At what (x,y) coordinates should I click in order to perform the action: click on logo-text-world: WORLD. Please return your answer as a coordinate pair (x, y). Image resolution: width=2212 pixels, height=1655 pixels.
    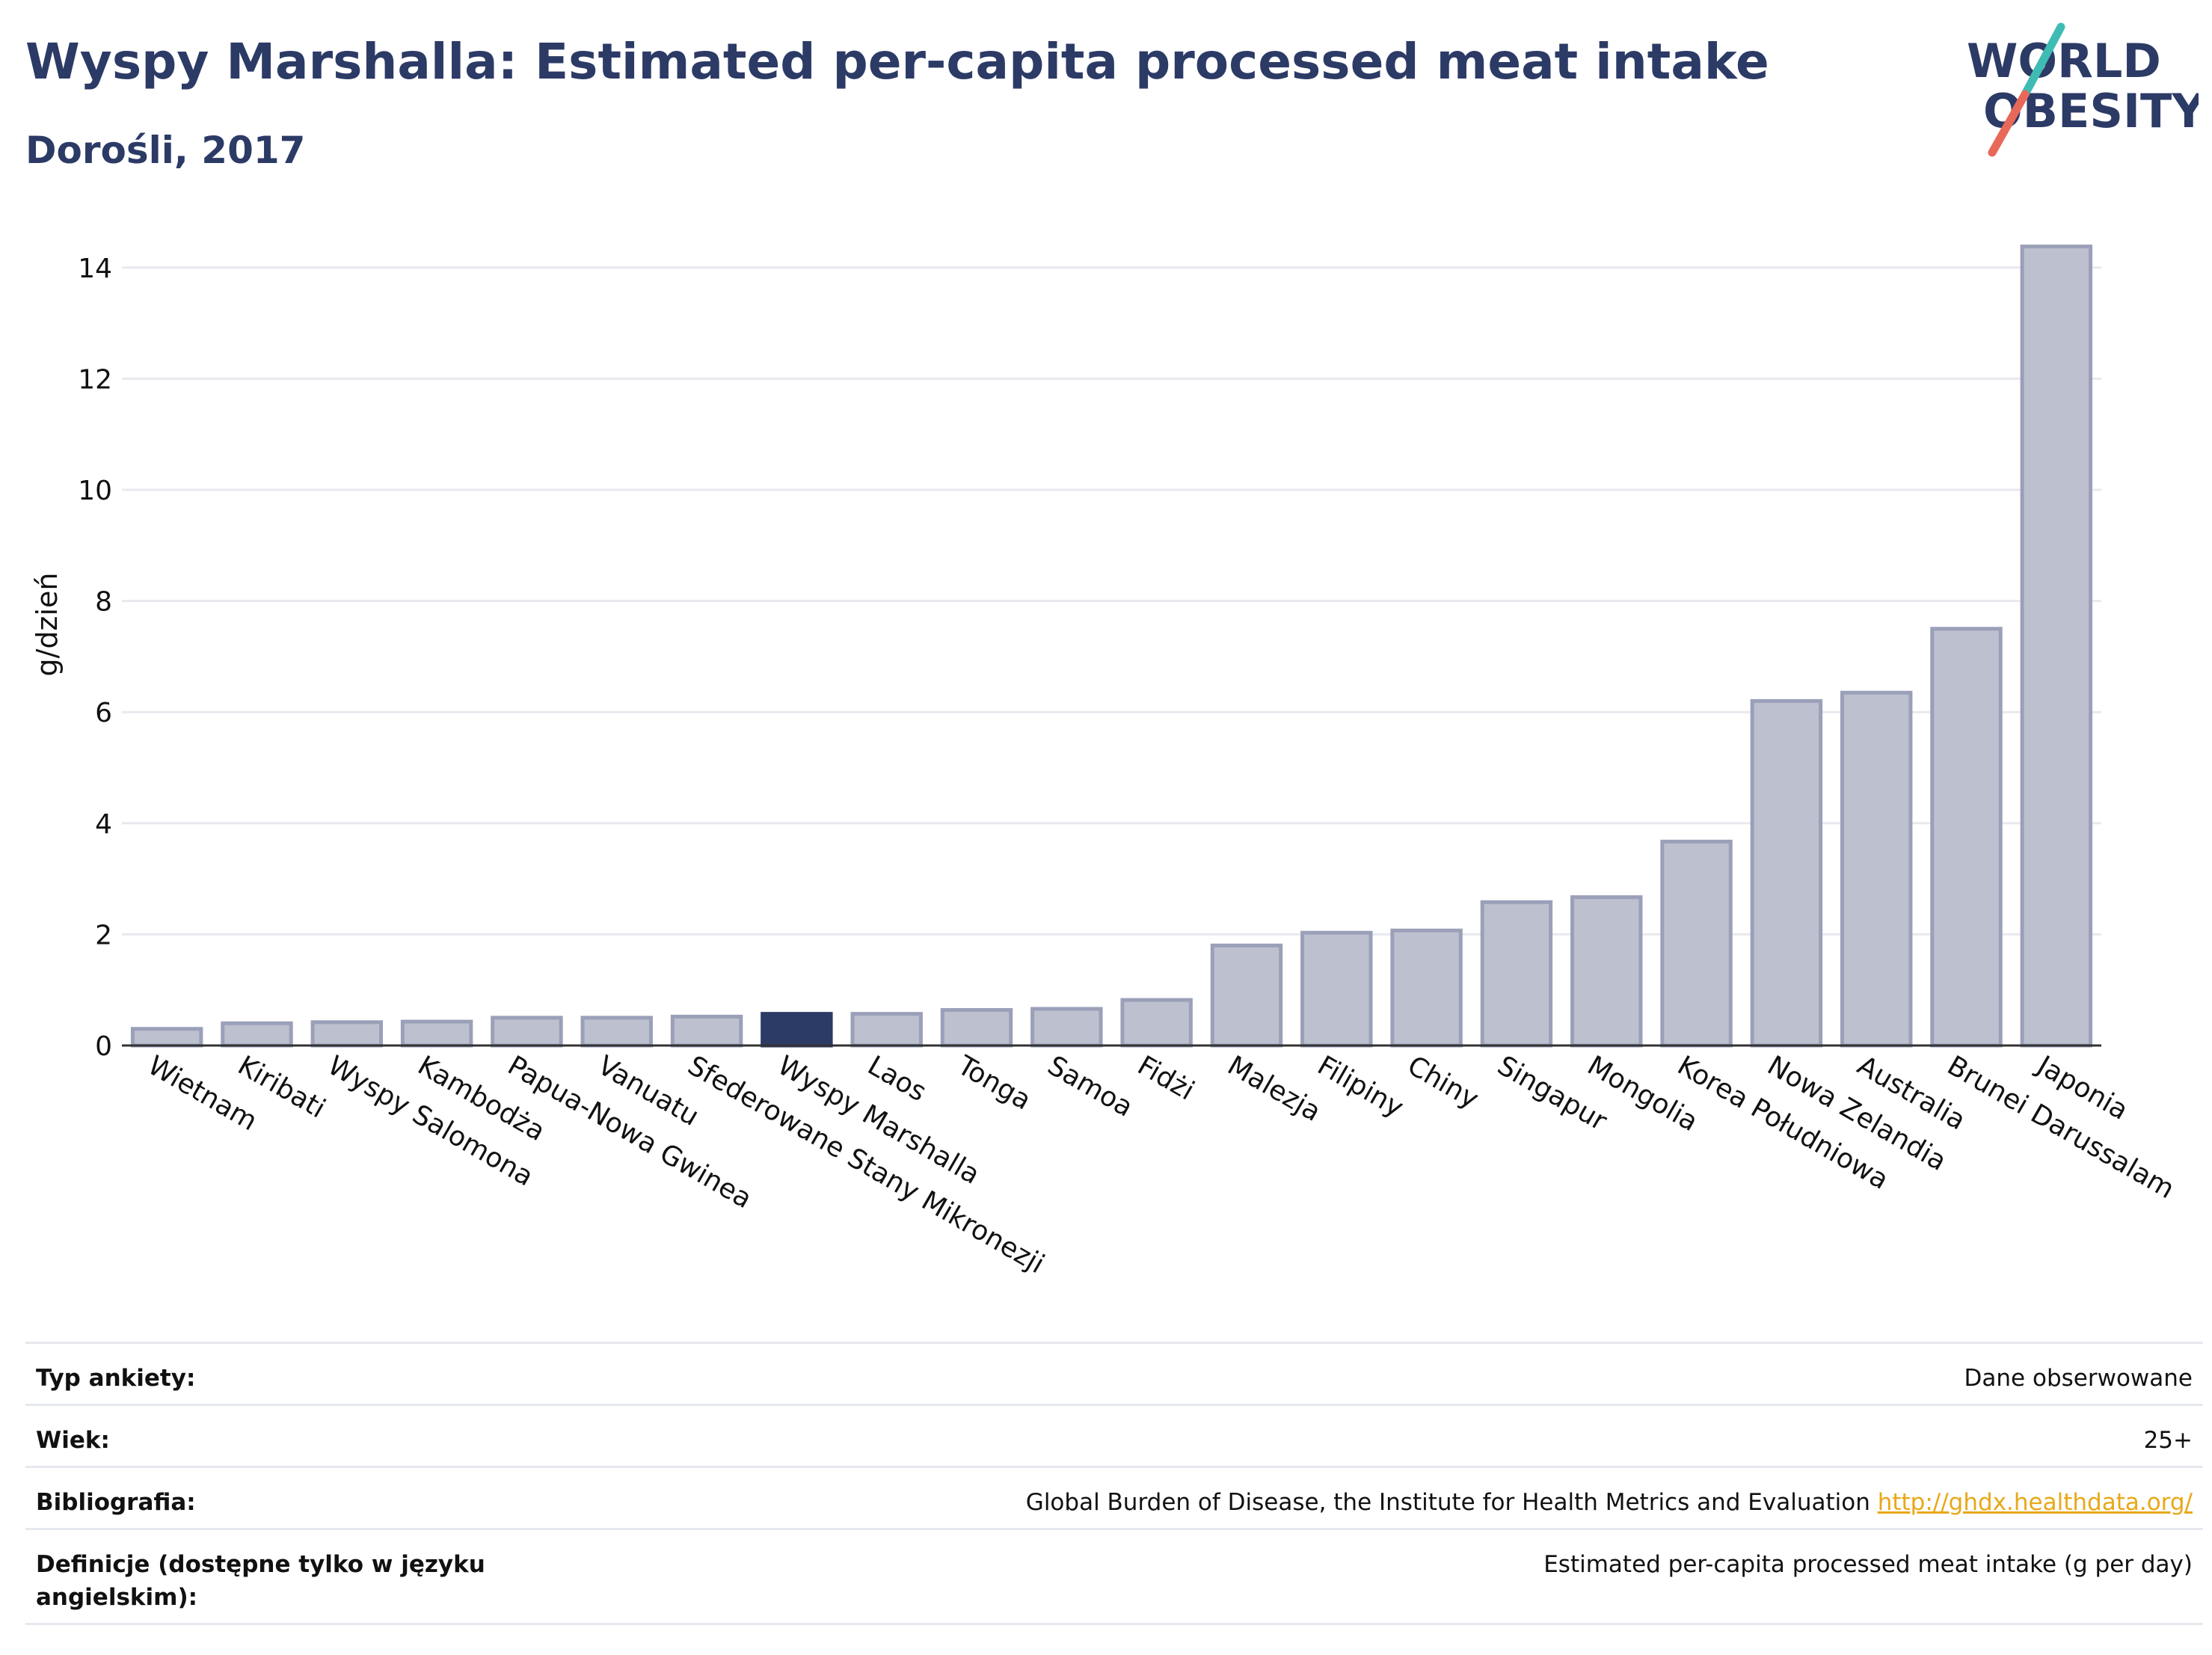
    Looking at the image, I should click on (2064, 61).